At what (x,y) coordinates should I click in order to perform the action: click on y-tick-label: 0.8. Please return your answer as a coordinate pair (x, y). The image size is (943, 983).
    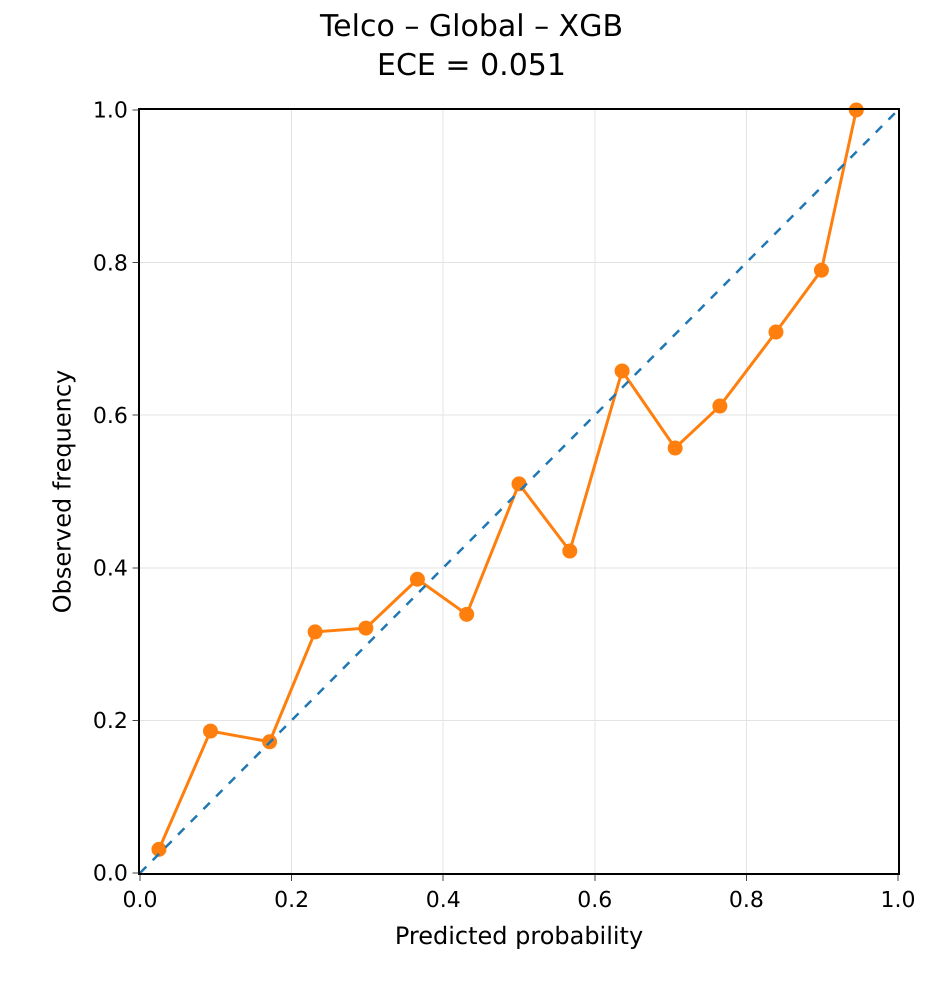
    Looking at the image, I should click on (110, 263).